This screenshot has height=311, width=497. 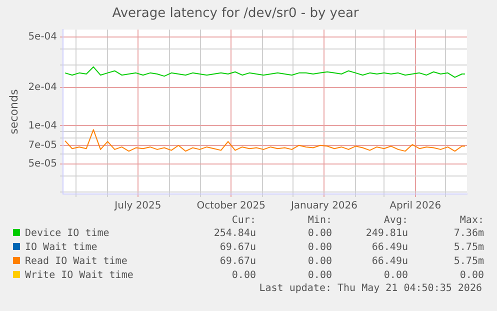 What do you see at coordinates (236, 14) in the screenshot?
I see `chart-title: Average latency for /dev/sr0 - by year` at bounding box center [236, 14].